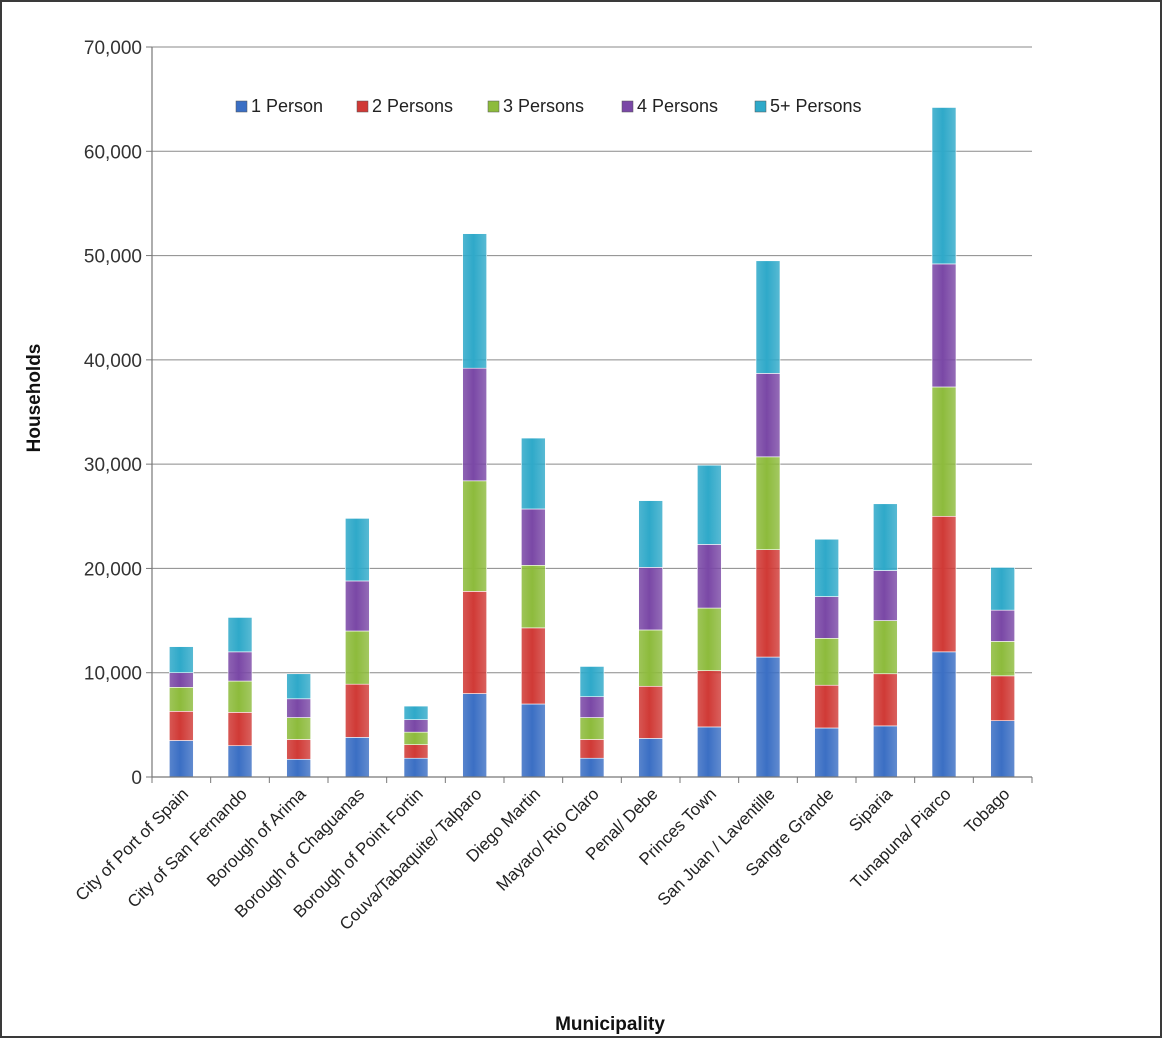  Describe the element at coordinates (113, 361) in the screenshot. I see `y-tick-label: 40,000` at that location.